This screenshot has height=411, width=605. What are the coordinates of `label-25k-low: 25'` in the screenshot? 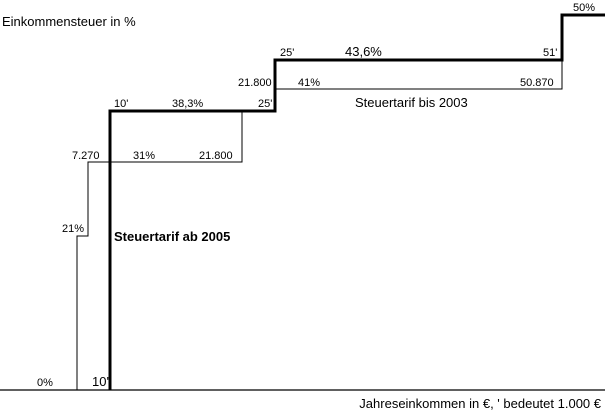 It's located at (265, 104).